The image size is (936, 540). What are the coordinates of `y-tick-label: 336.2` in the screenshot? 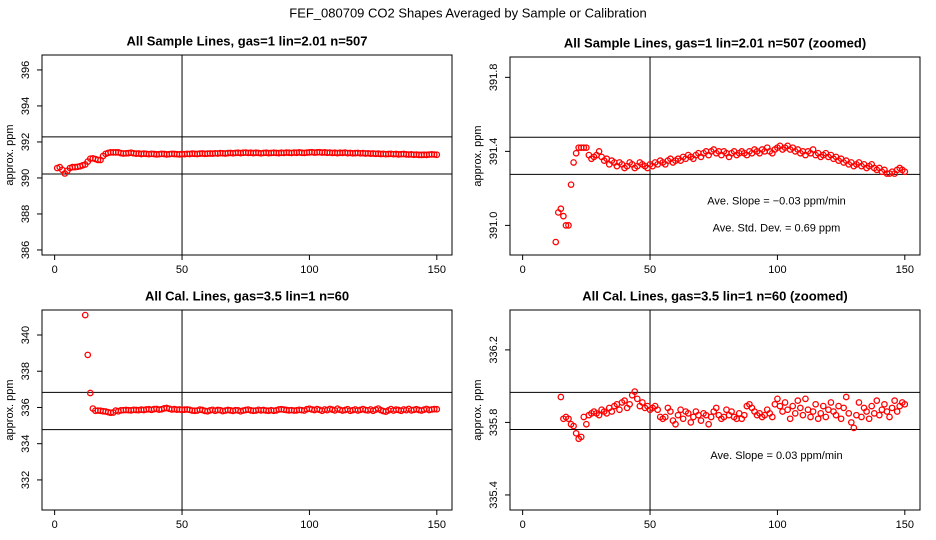 It's located at (494, 350).